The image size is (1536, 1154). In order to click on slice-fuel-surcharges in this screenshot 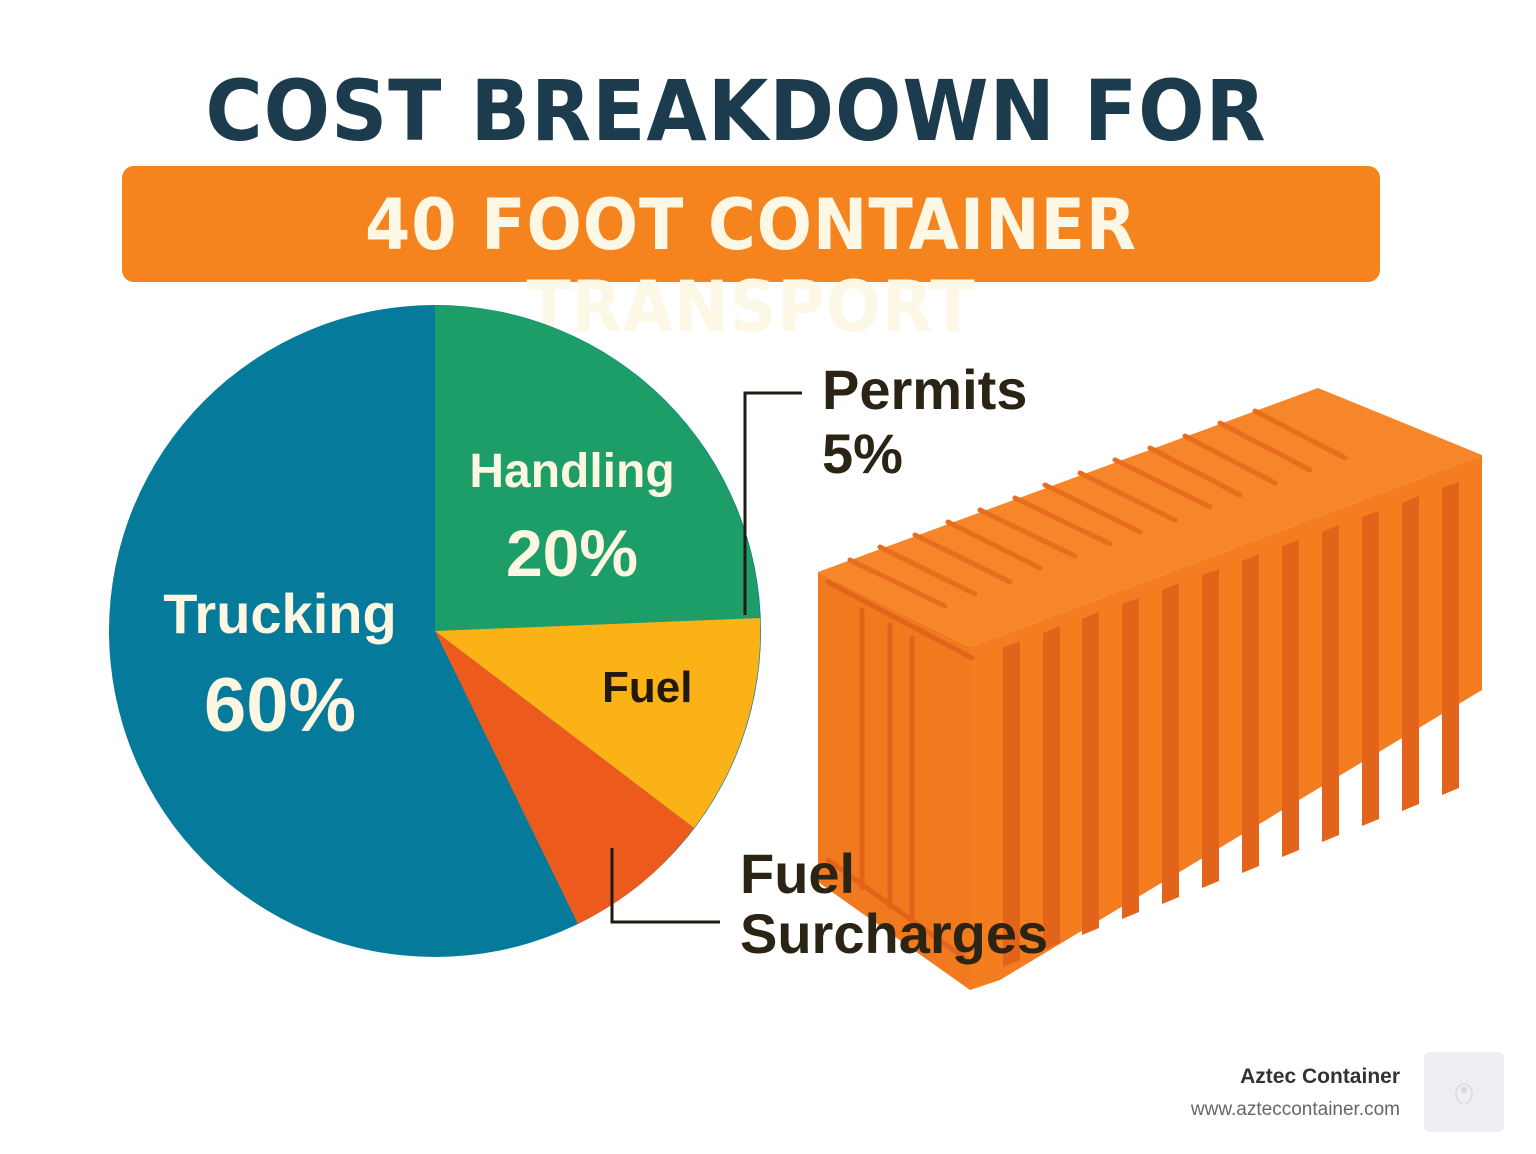, I will do `click(564, 777)`.